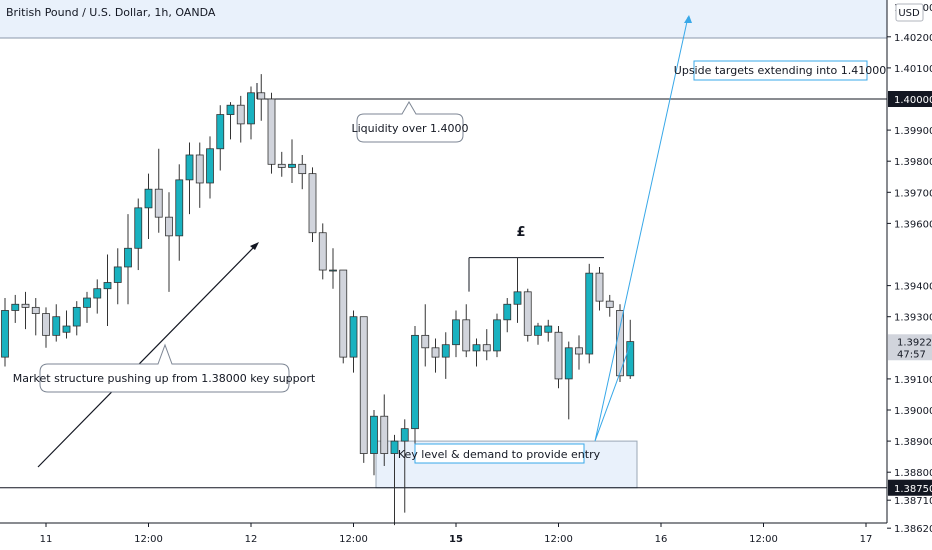 Image resolution: width=932 pixels, height=550 pixels. I want to click on currency-button: USD, so click(909, 12).